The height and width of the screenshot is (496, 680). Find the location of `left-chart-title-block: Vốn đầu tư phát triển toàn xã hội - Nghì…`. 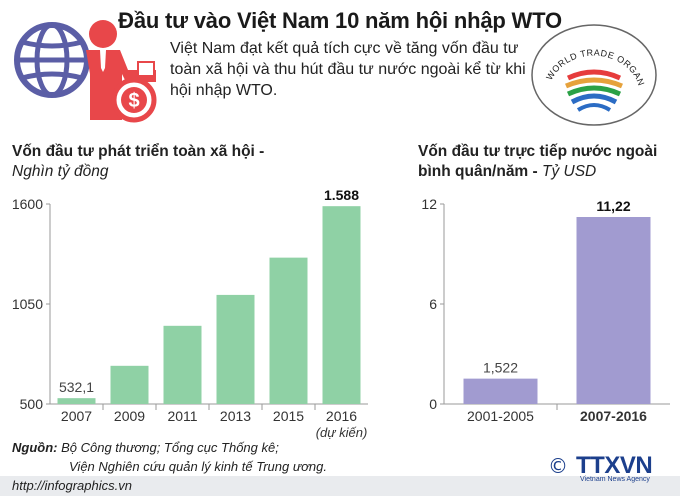

left-chart-title-block: Vốn đầu tư phát triển toàn xã hội - Nghì… is located at coordinates (172, 162).